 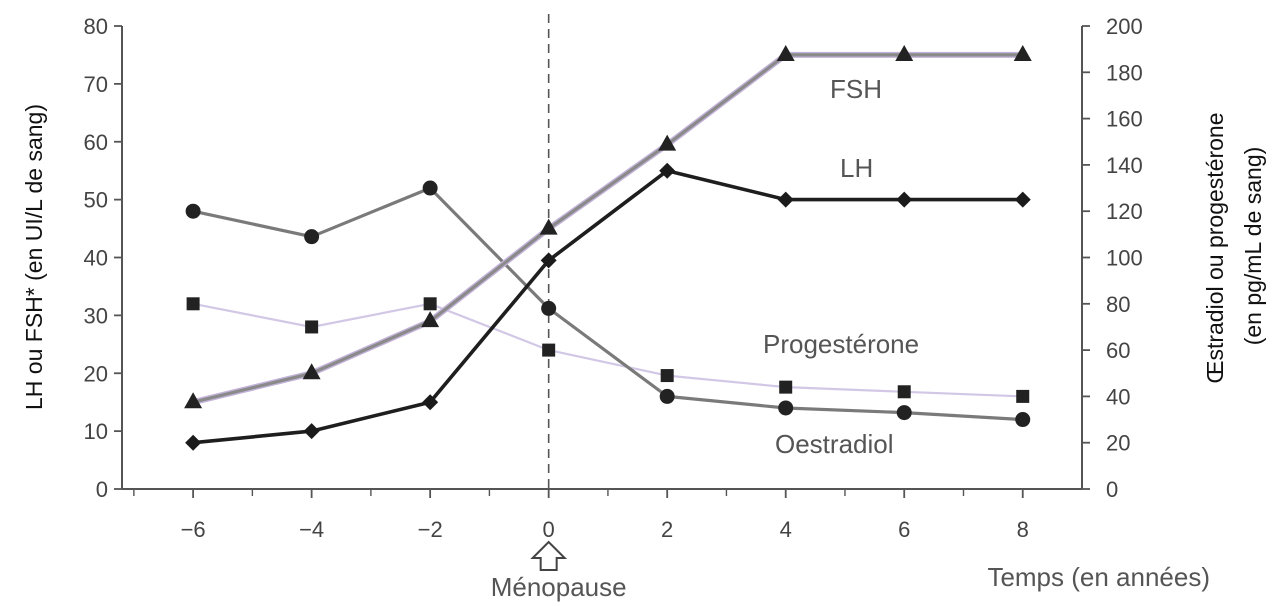 I want to click on y-left-tick-label: 30, so click(x=96, y=315).